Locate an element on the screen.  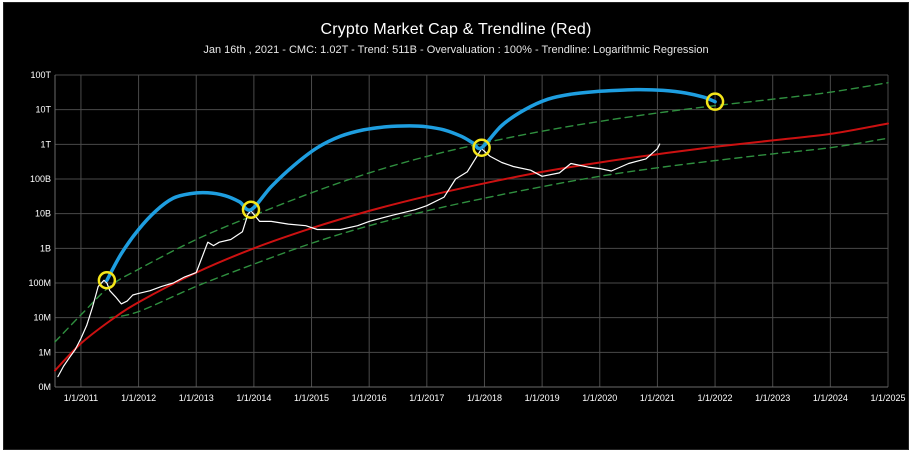
x-tick-label: 1/1/2019 is located at coordinates (542, 398).